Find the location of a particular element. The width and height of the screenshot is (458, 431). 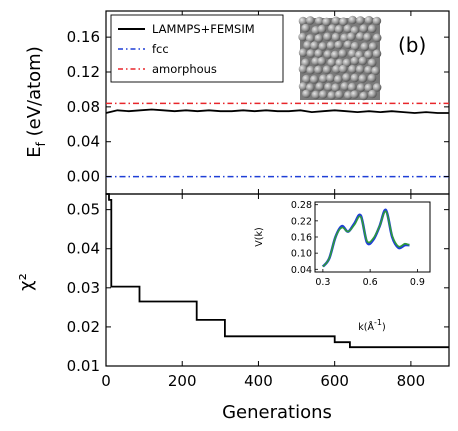

inset-axes-frame is located at coordinates (372, 237).